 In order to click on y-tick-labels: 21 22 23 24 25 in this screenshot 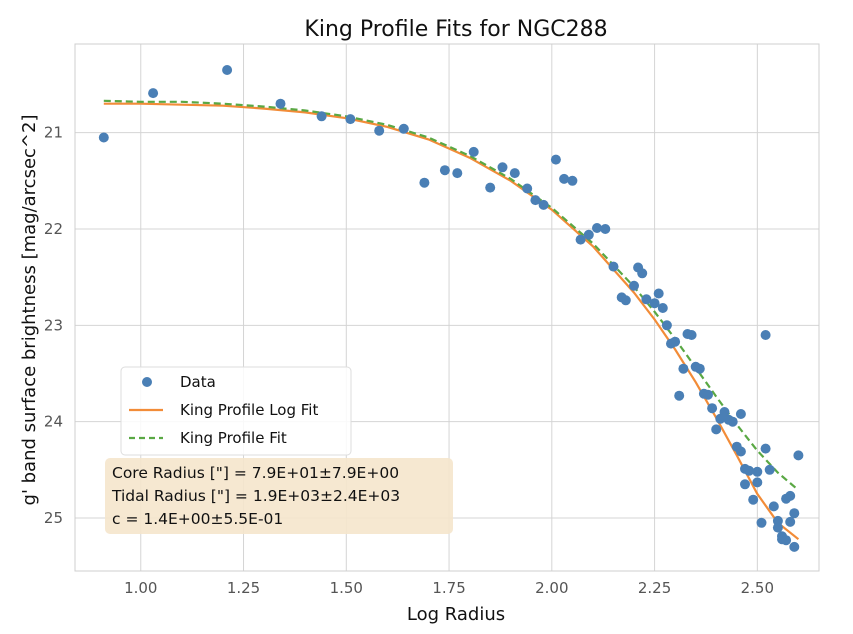, I will do `click(53, 325)`.